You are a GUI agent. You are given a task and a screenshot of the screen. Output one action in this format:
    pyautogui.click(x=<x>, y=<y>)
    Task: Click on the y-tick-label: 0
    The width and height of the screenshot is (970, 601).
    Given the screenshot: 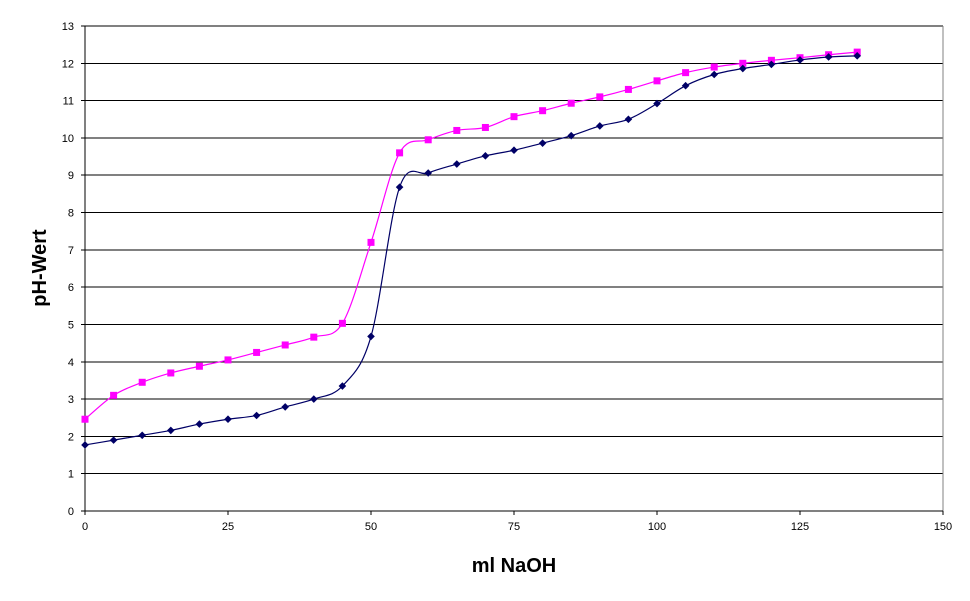 What is the action you would take?
    pyautogui.click(x=71, y=512)
    